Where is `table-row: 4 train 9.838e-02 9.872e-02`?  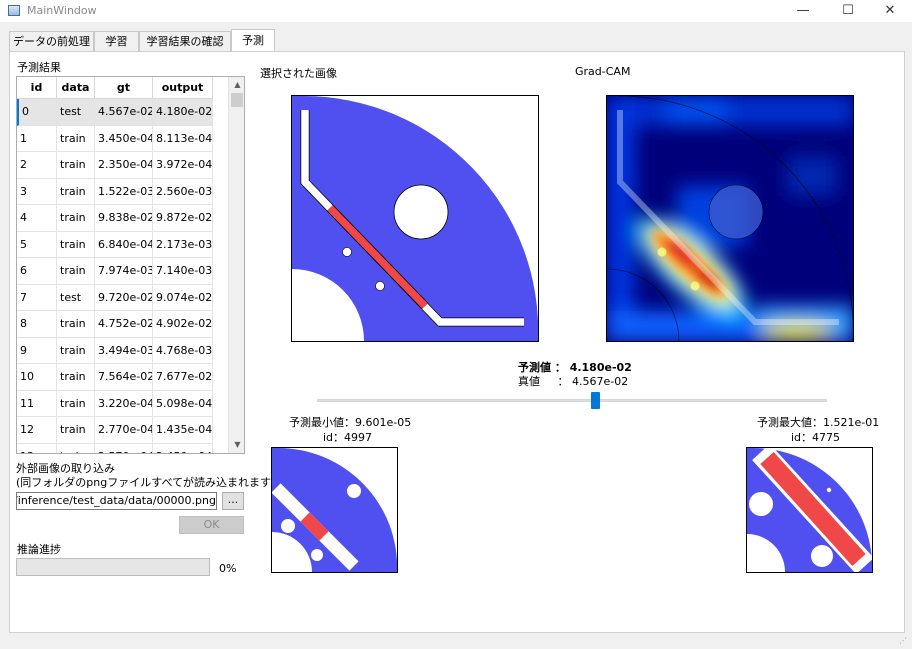
table-row: 4 train 9.838e-02 9.872e-02 is located at coordinates (122, 218).